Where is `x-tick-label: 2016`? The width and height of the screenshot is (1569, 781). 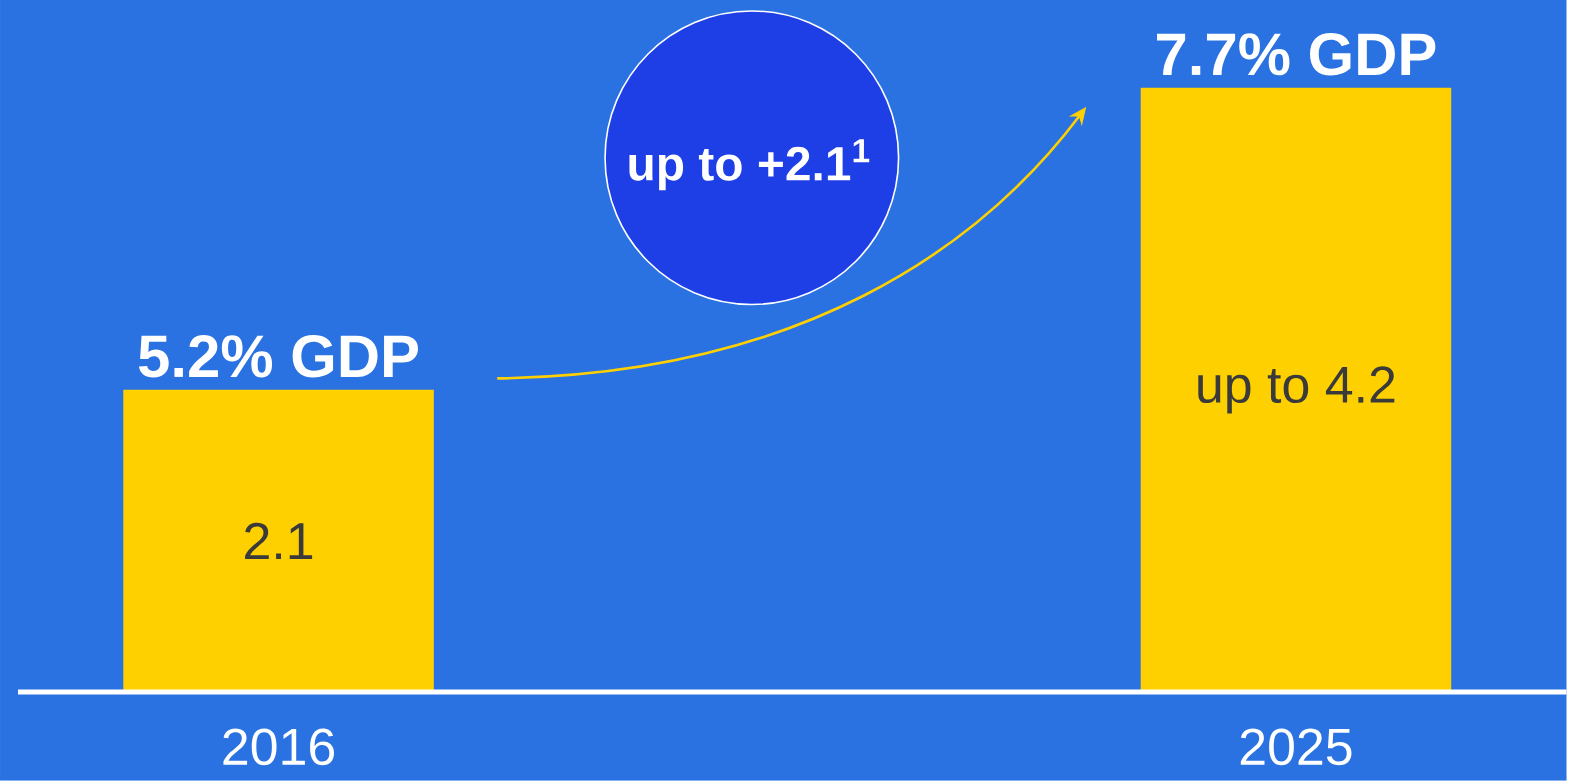
x-tick-label: 2016 is located at coordinates (279, 747).